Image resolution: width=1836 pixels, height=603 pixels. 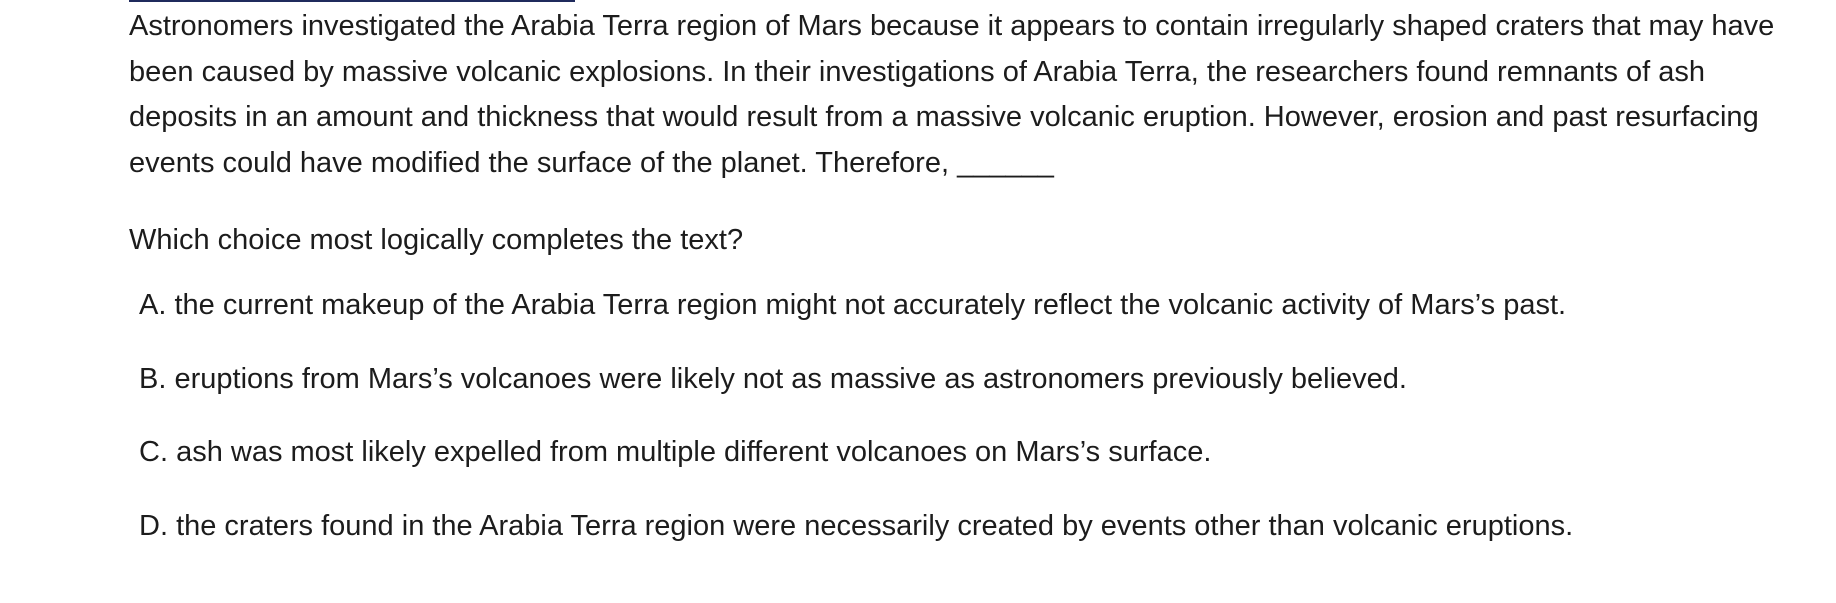 I want to click on choice-a-letter: A., so click(x=153, y=305).